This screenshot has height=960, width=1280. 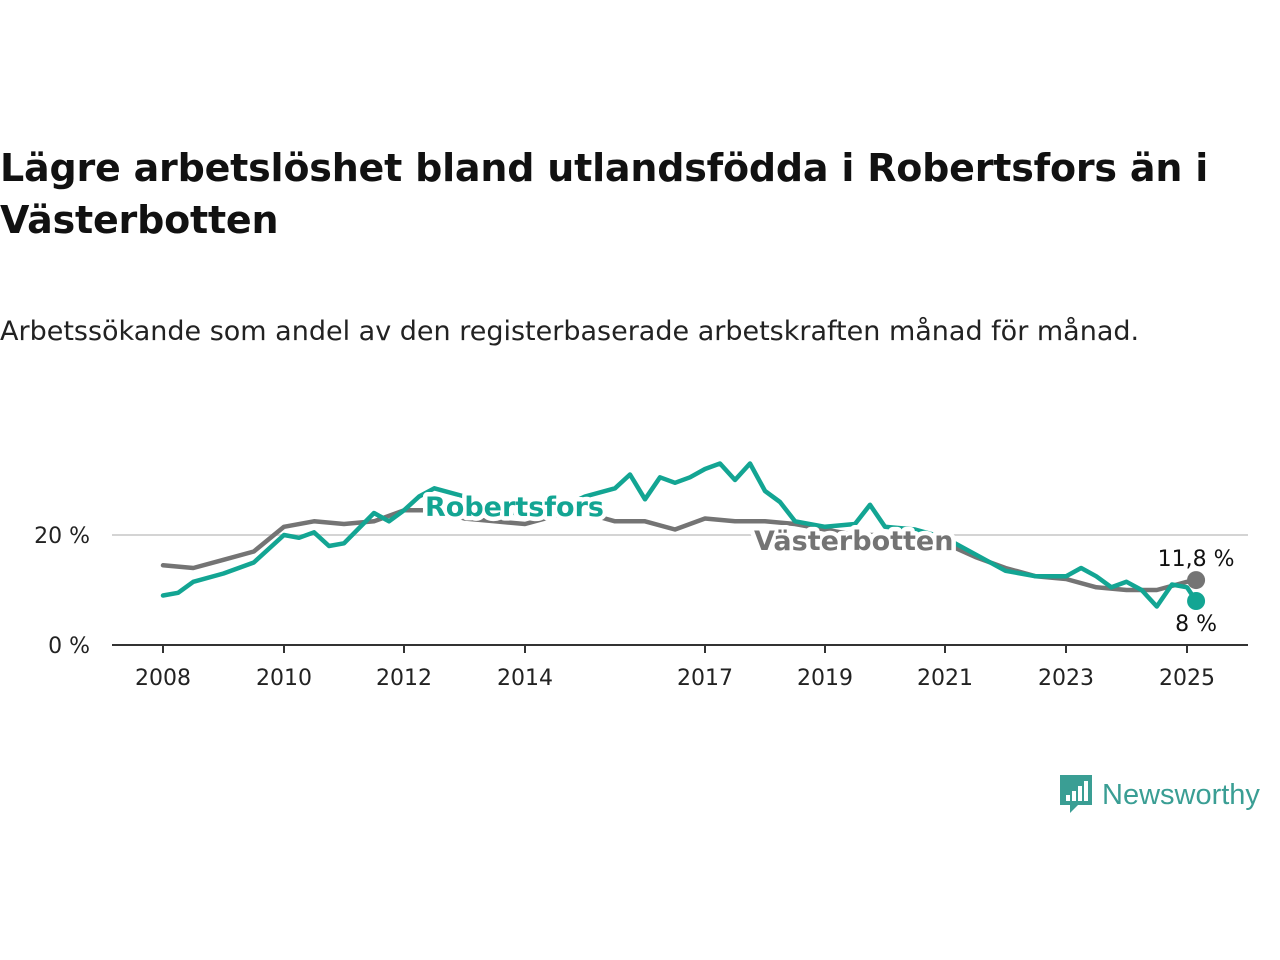 What do you see at coordinates (1196, 601) in the screenshot?
I see `series-endpoint-robertsfors` at bounding box center [1196, 601].